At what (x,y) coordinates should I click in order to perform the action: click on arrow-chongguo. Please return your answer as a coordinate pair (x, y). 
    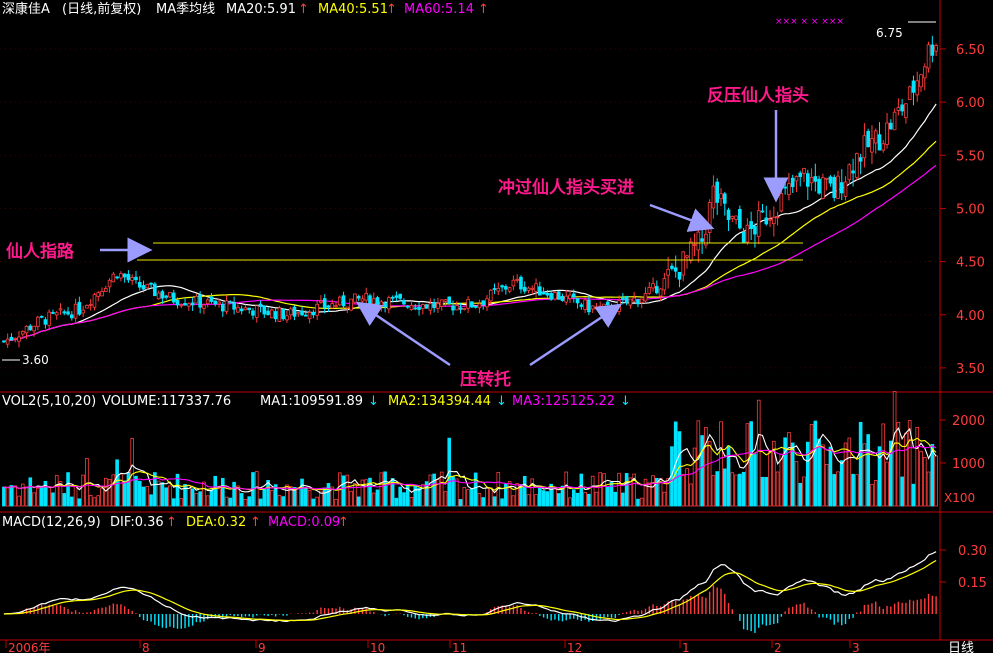
    Looking at the image, I should click on (682, 217).